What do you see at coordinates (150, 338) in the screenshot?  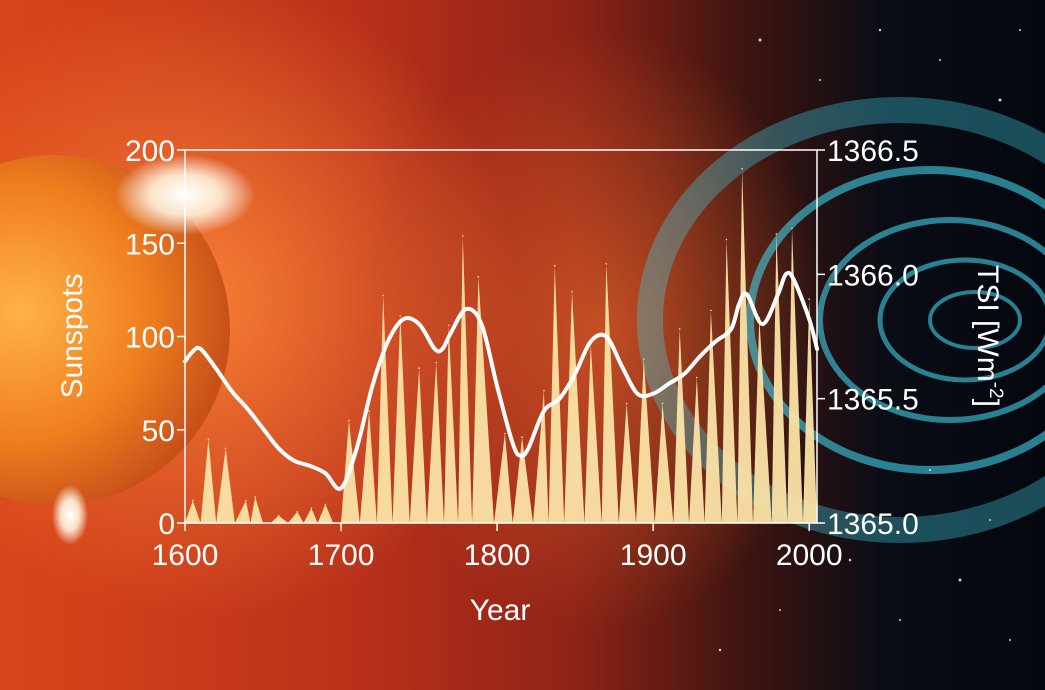 I see `y-tick-label-100: 100` at bounding box center [150, 338].